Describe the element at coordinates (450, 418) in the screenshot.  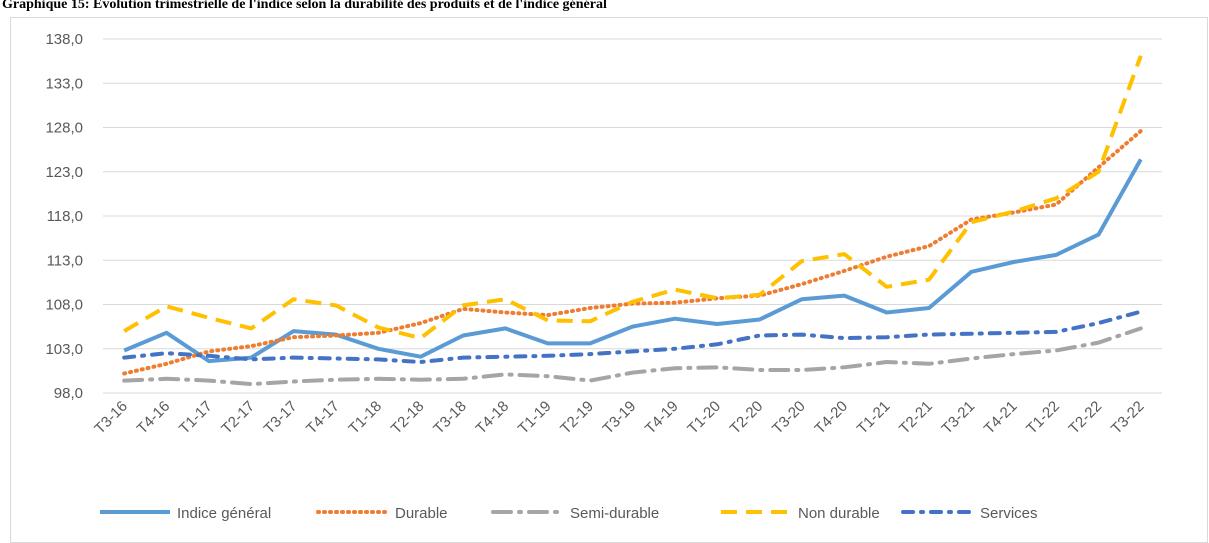
I see `x-tick-label: T3-18` at that location.